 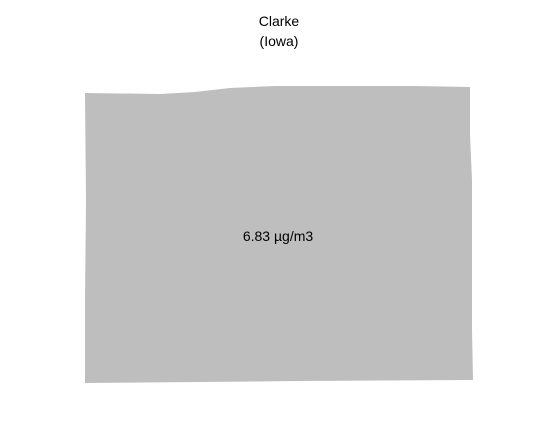 I want to click on pollution-value-label: 6.83 µg/m3, so click(x=278, y=236).